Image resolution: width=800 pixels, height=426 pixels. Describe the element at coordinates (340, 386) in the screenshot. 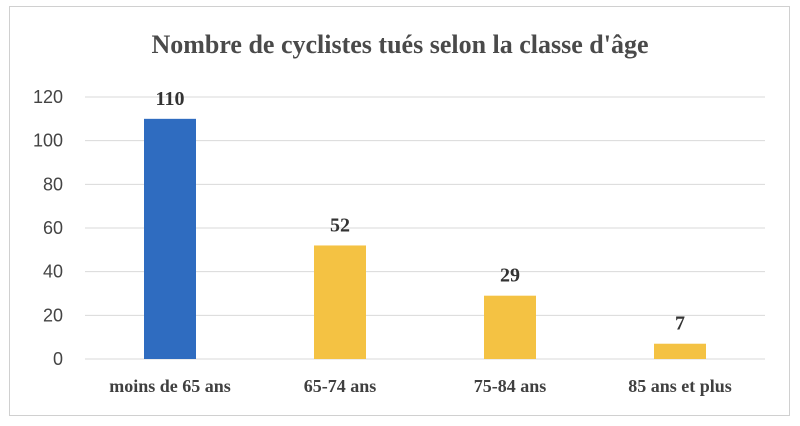

I see `x-tick-label: 65-74 ans` at that location.